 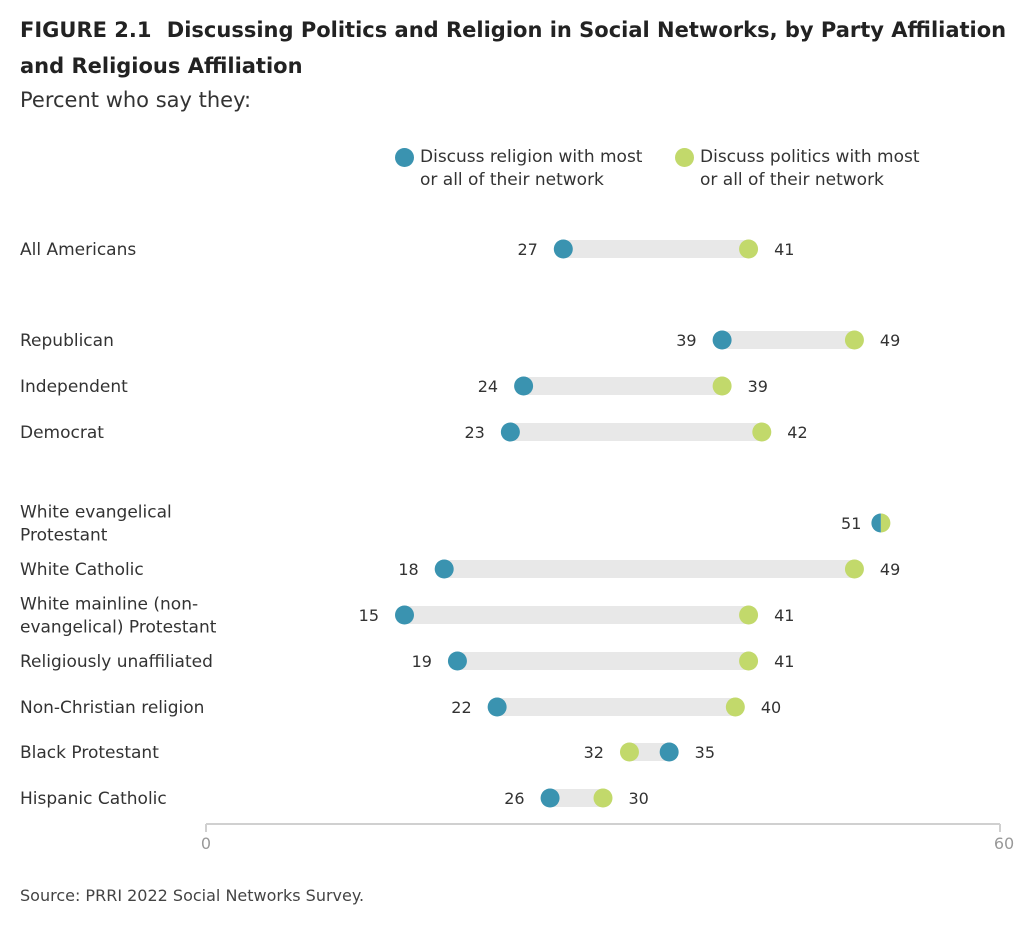 What do you see at coordinates (705, 752) in the screenshot?
I see `value-label-high-black-protestant: 35` at bounding box center [705, 752].